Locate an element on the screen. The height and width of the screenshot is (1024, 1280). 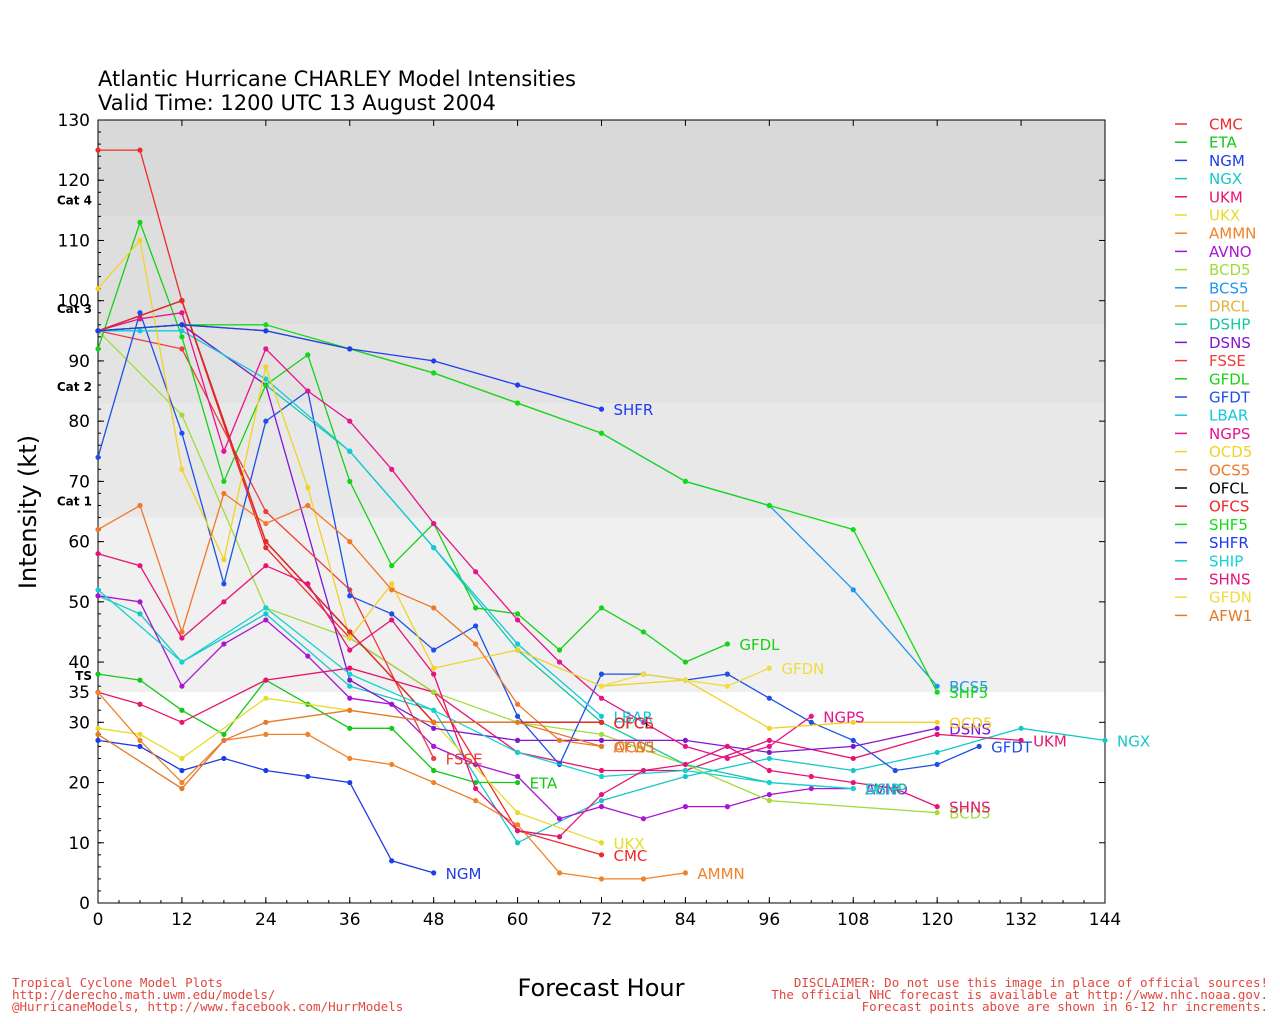
y-tick-label: 30 is located at coordinates (79, 723).